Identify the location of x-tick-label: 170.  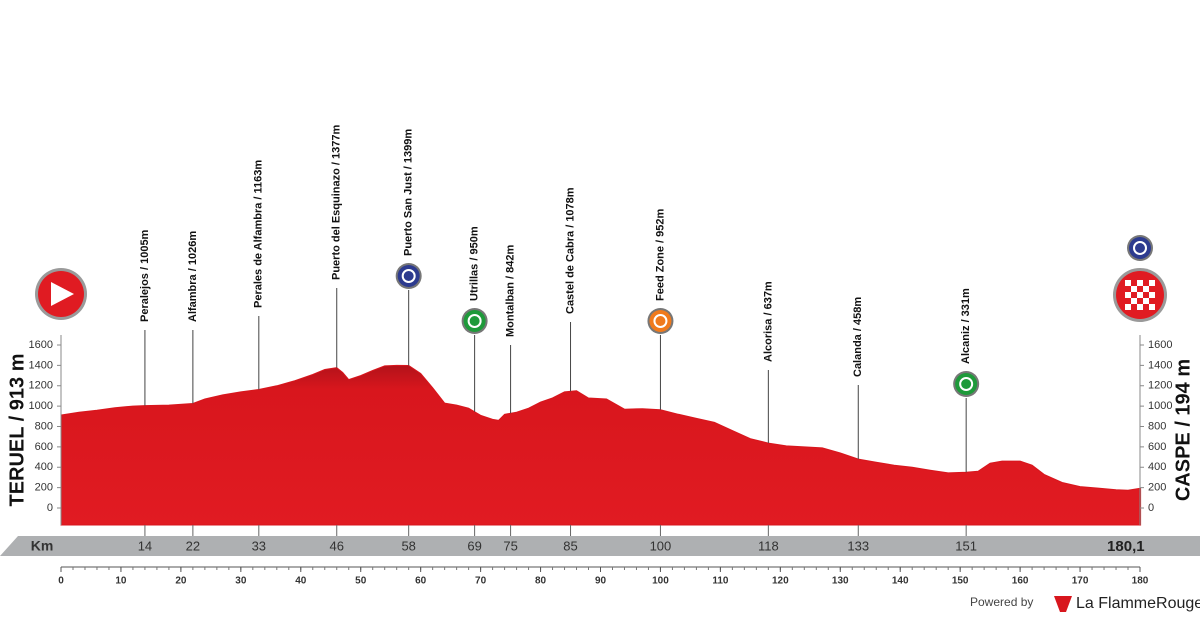
(1080, 581).